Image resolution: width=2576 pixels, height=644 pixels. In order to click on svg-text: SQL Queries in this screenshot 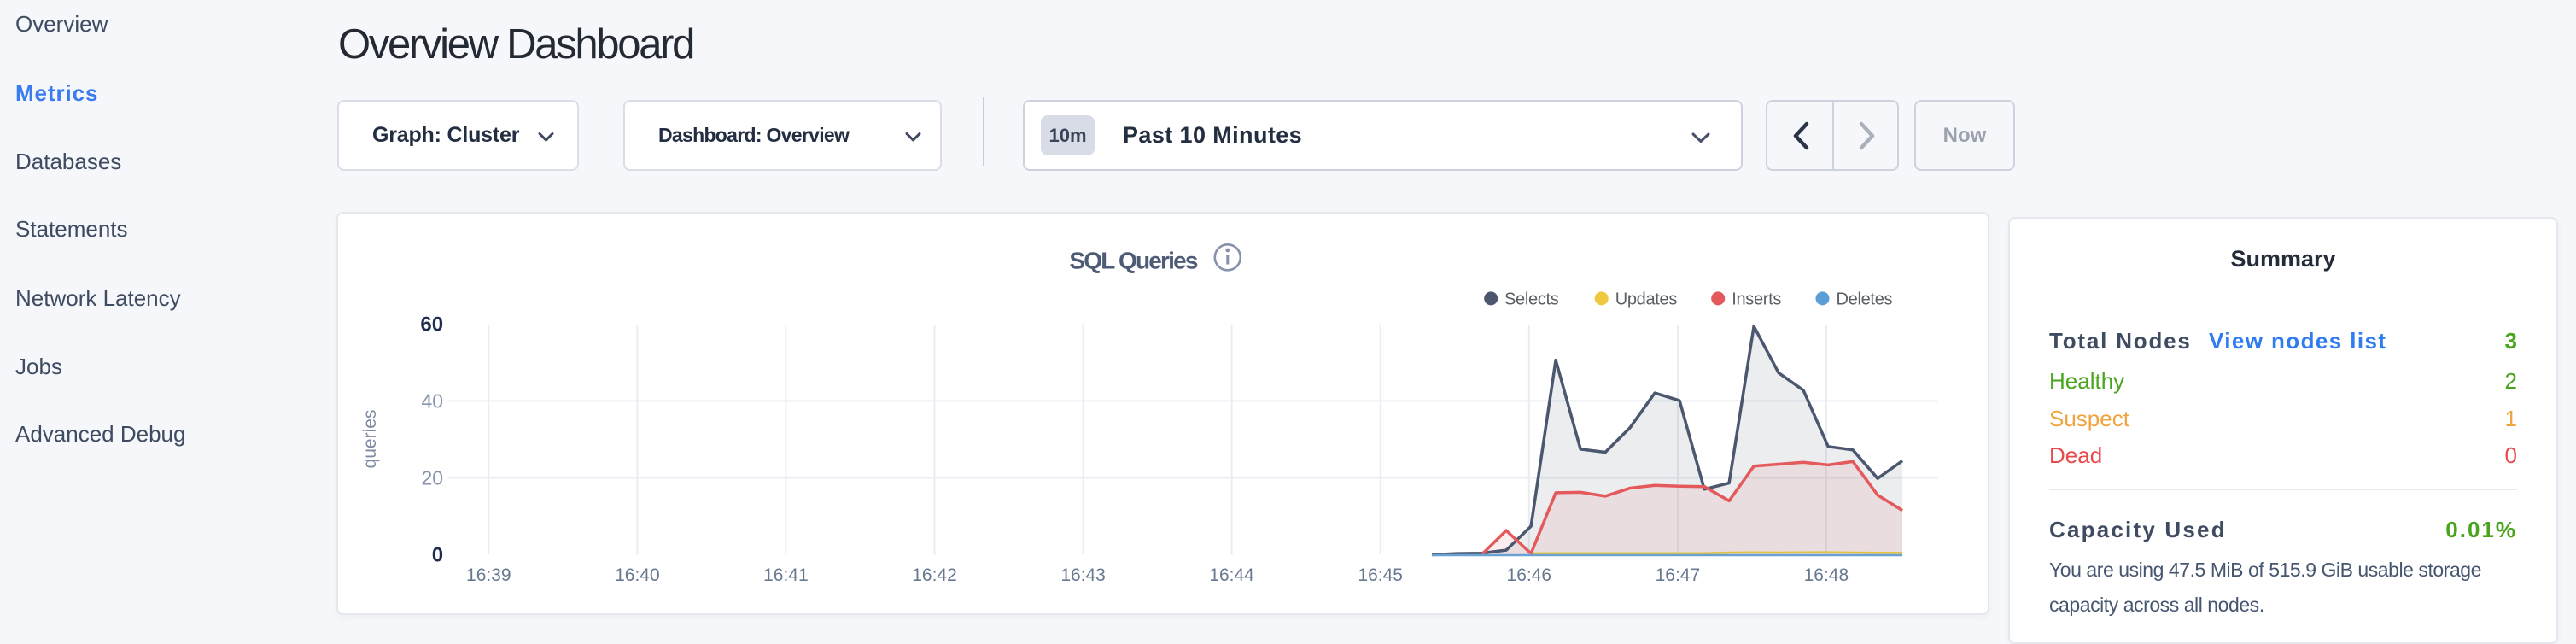, I will do `click(1133, 261)`.